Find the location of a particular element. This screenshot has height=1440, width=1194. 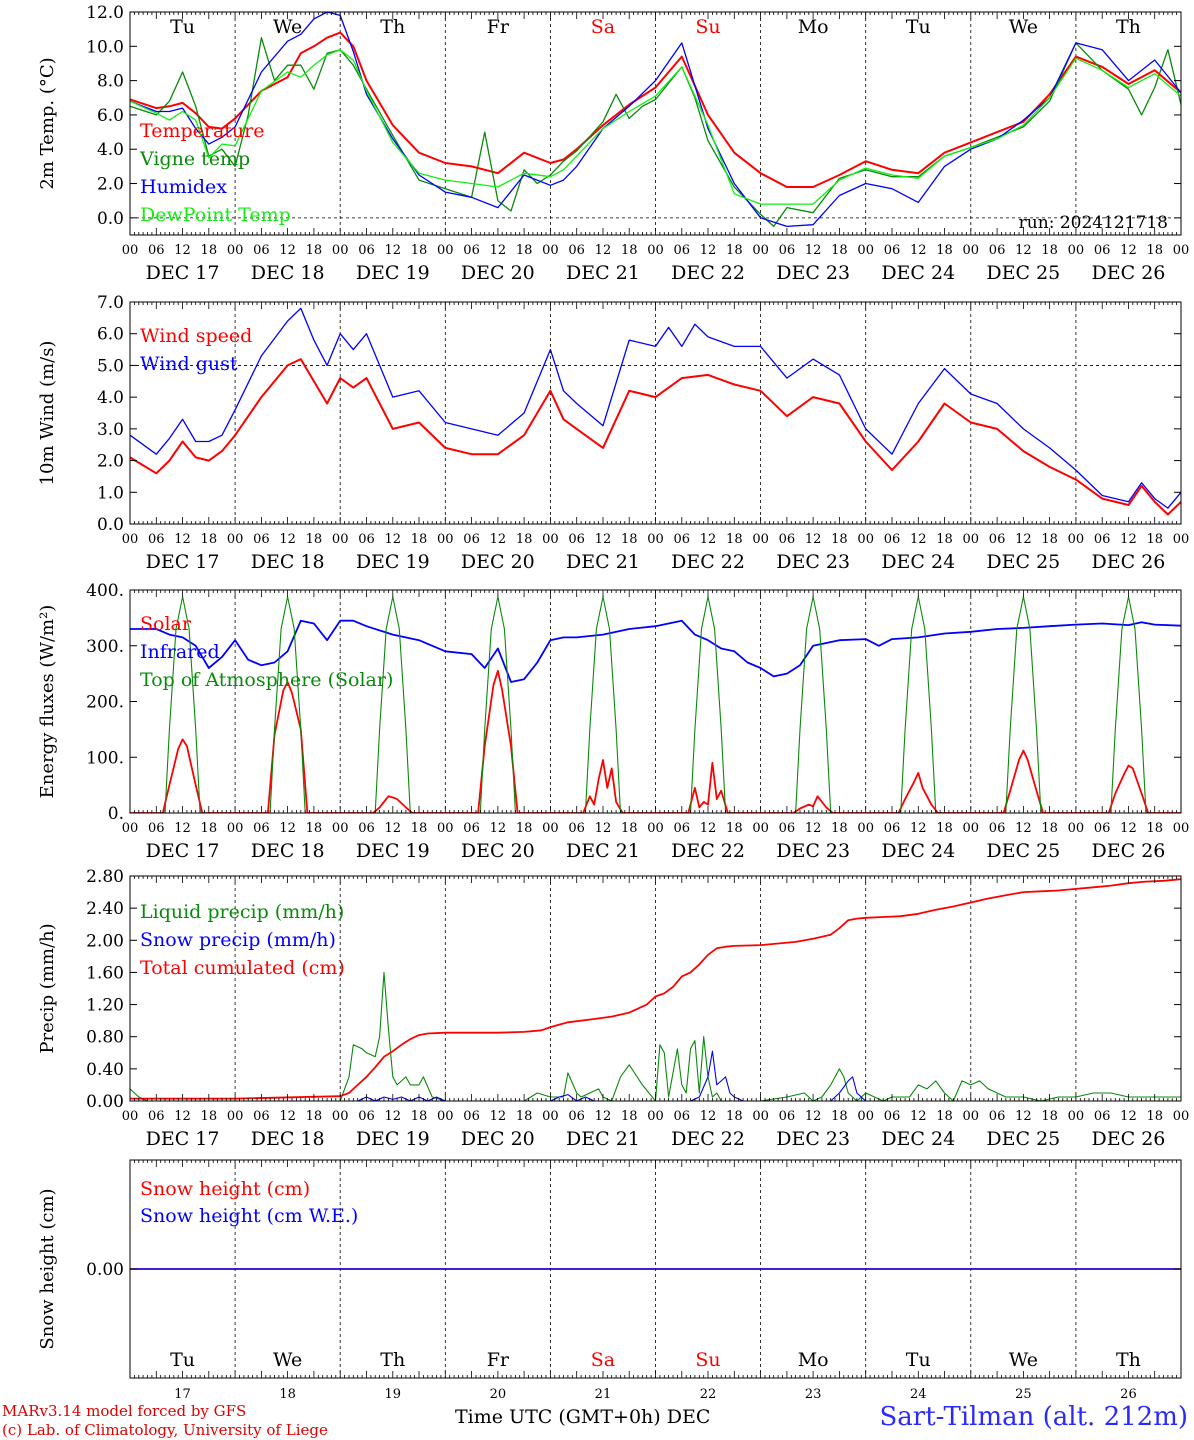

day-number: 24 is located at coordinates (918, 1394).